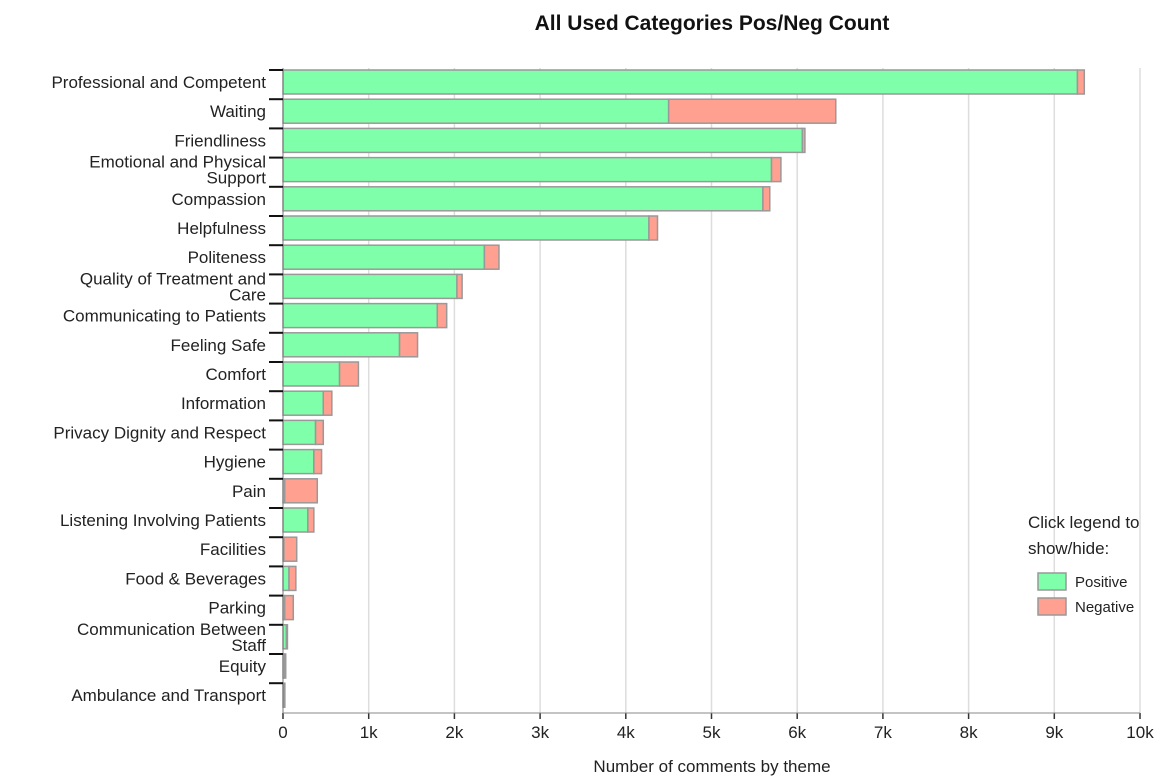 This screenshot has height=777, width=1166. Describe the element at coordinates (1052, 581) in the screenshot. I see `legend-swatch-positive` at that location.